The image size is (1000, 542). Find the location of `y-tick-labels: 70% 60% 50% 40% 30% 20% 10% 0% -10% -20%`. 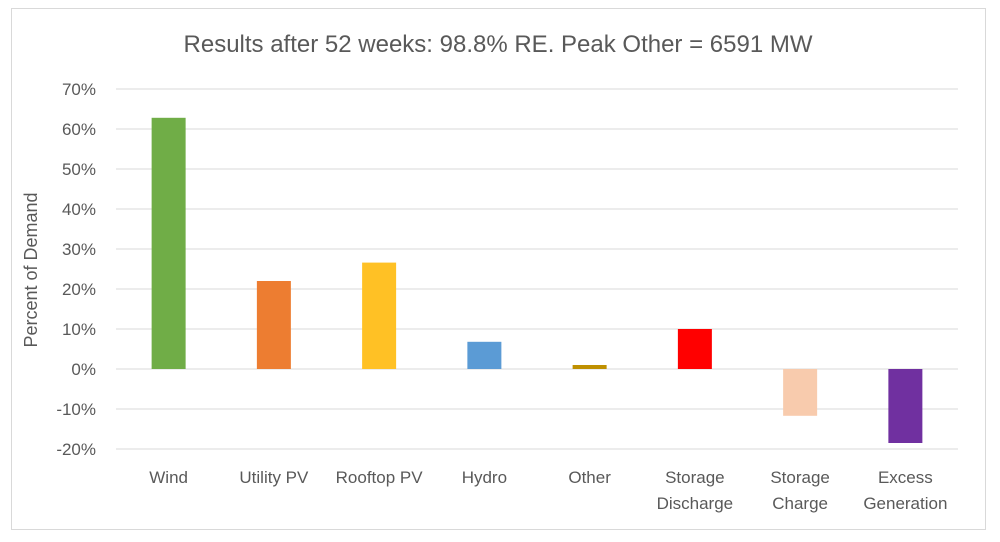

y-tick-labels: 70% 60% 50% 40% 30% 20% 10% 0% -10% -20% is located at coordinates (76, 269).